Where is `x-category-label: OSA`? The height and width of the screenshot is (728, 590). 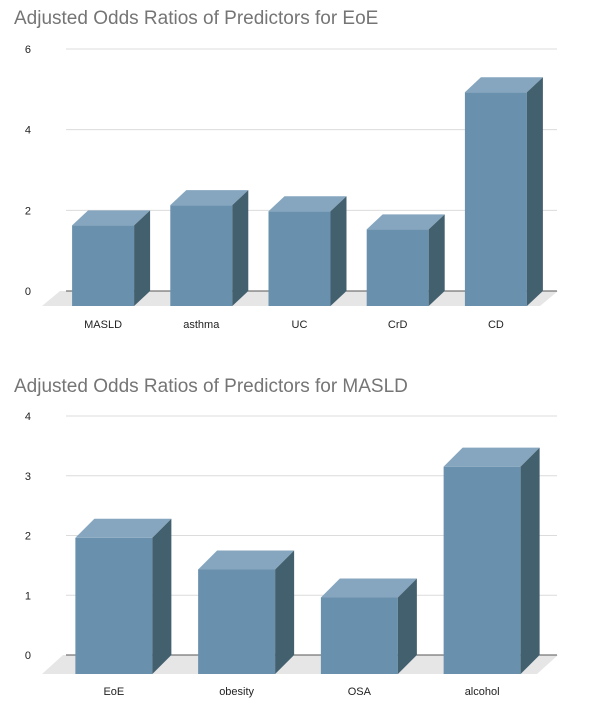 x-category-label: OSA is located at coordinates (360, 692).